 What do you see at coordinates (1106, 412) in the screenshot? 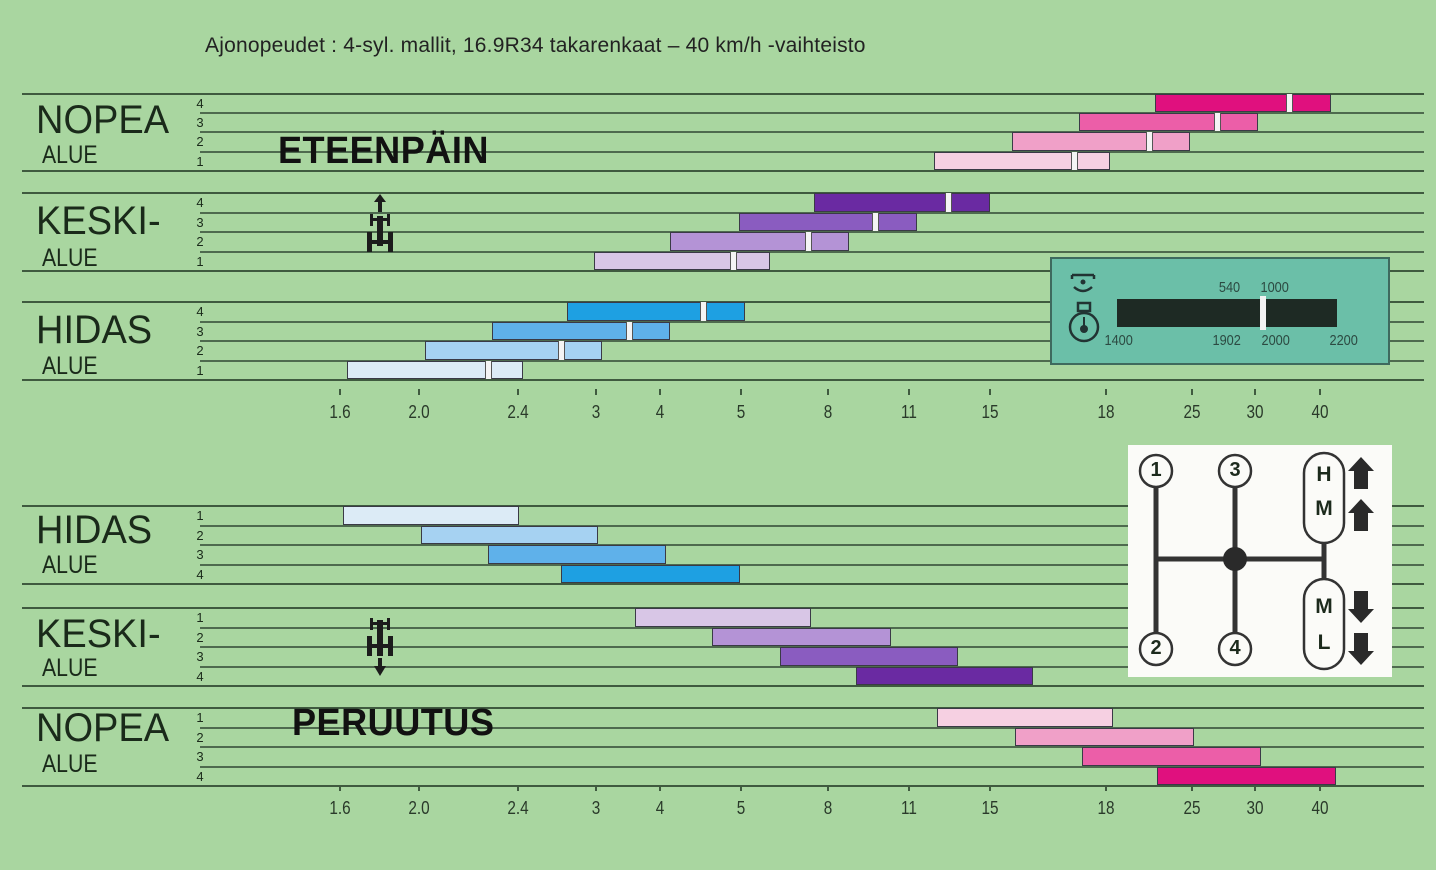
I see `axis-tick-label: 18` at bounding box center [1106, 412].